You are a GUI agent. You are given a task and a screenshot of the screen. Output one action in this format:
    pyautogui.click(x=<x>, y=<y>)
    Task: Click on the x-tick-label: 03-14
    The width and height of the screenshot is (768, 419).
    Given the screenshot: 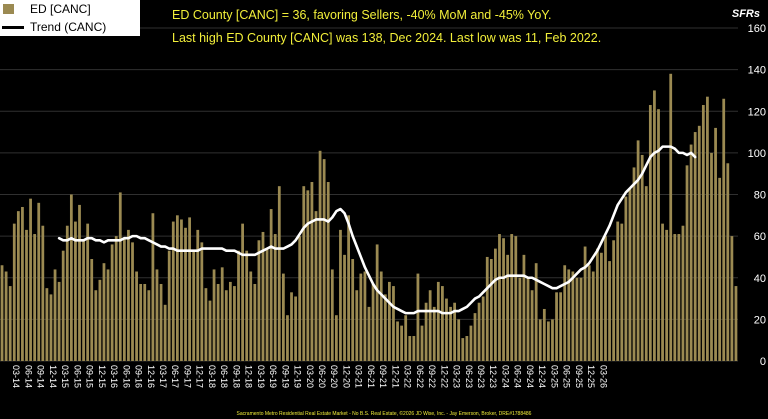 What is the action you would take?
    pyautogui.click(x=16, y=376)
    